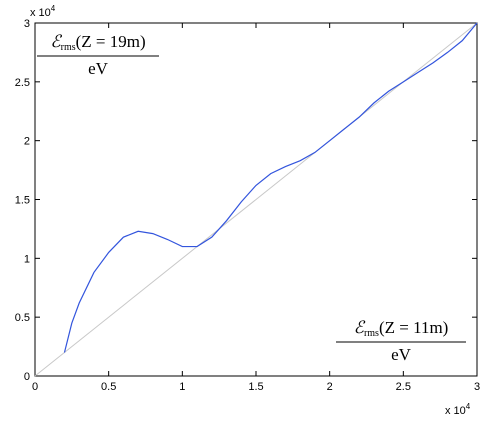  Describe the element at coordinates (27, 24) in the screenshot. I see `y-tick-label: 3` at that location.